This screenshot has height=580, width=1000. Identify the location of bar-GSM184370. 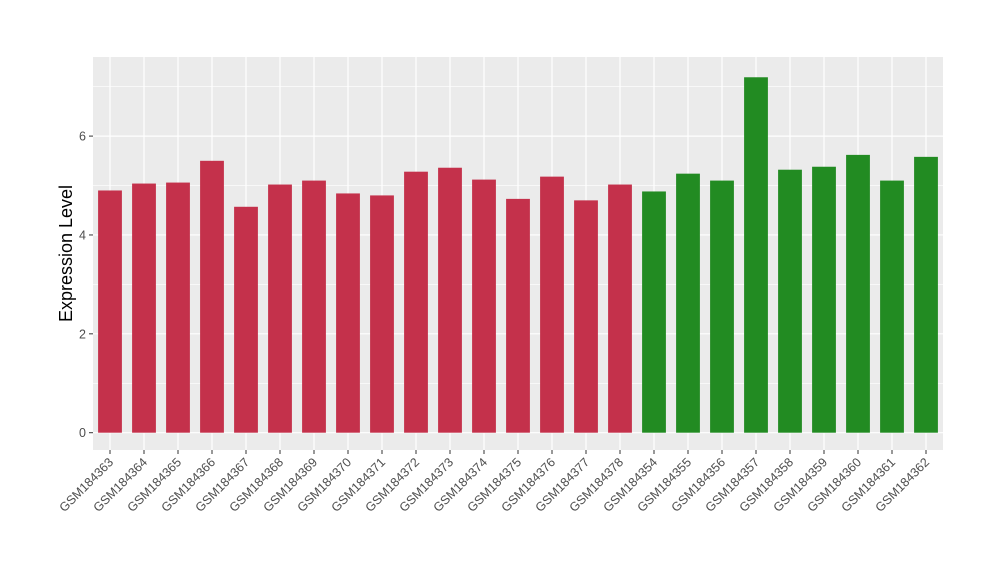
(348, 313).